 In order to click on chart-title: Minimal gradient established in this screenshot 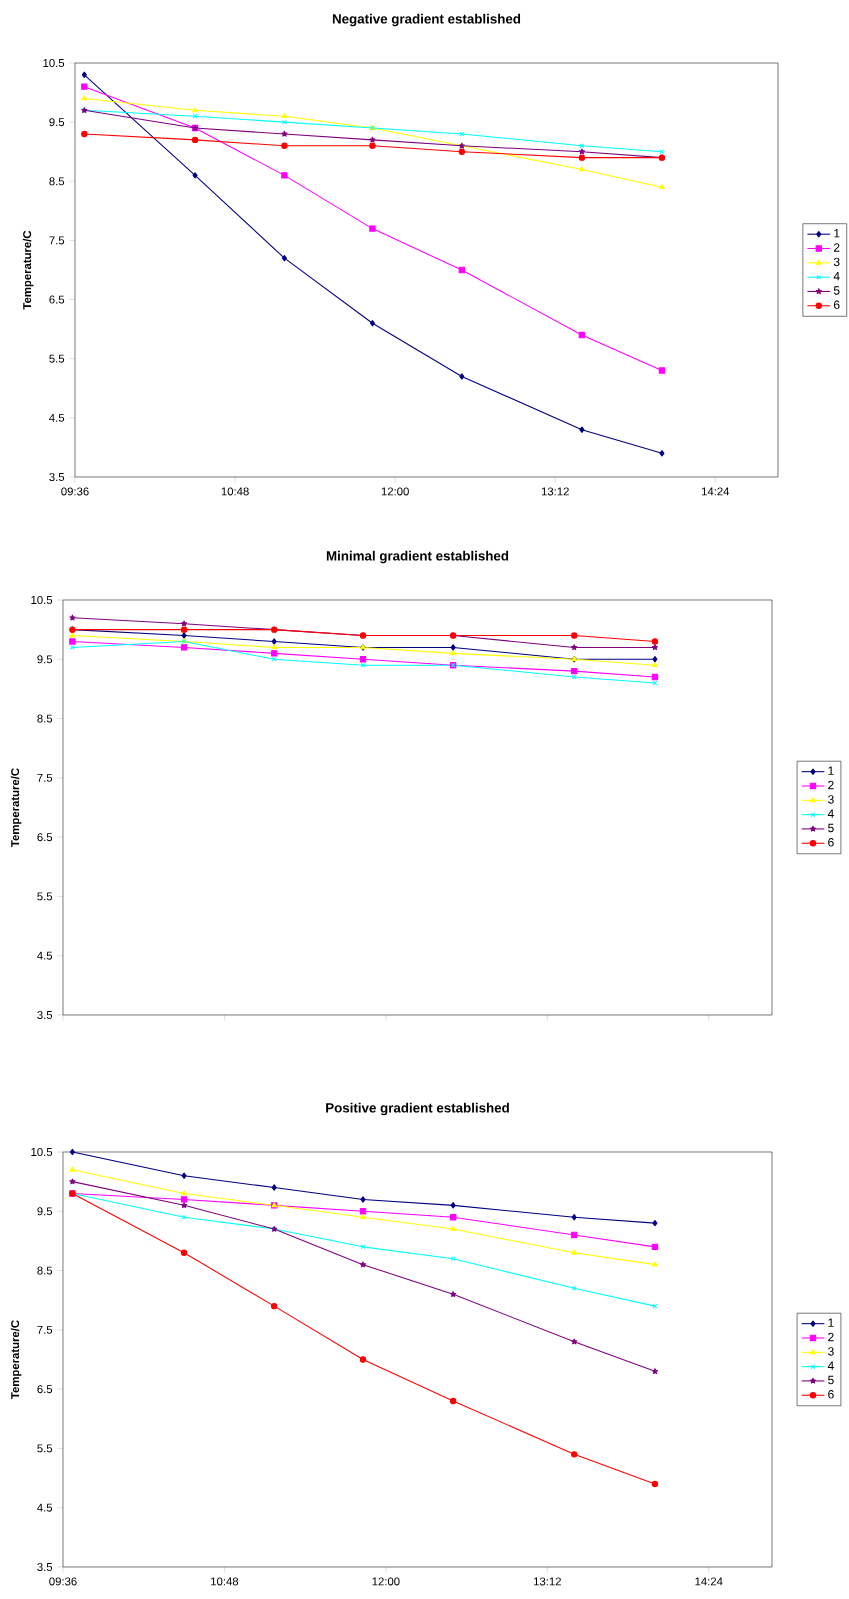, I will do `click(417, 557)`.